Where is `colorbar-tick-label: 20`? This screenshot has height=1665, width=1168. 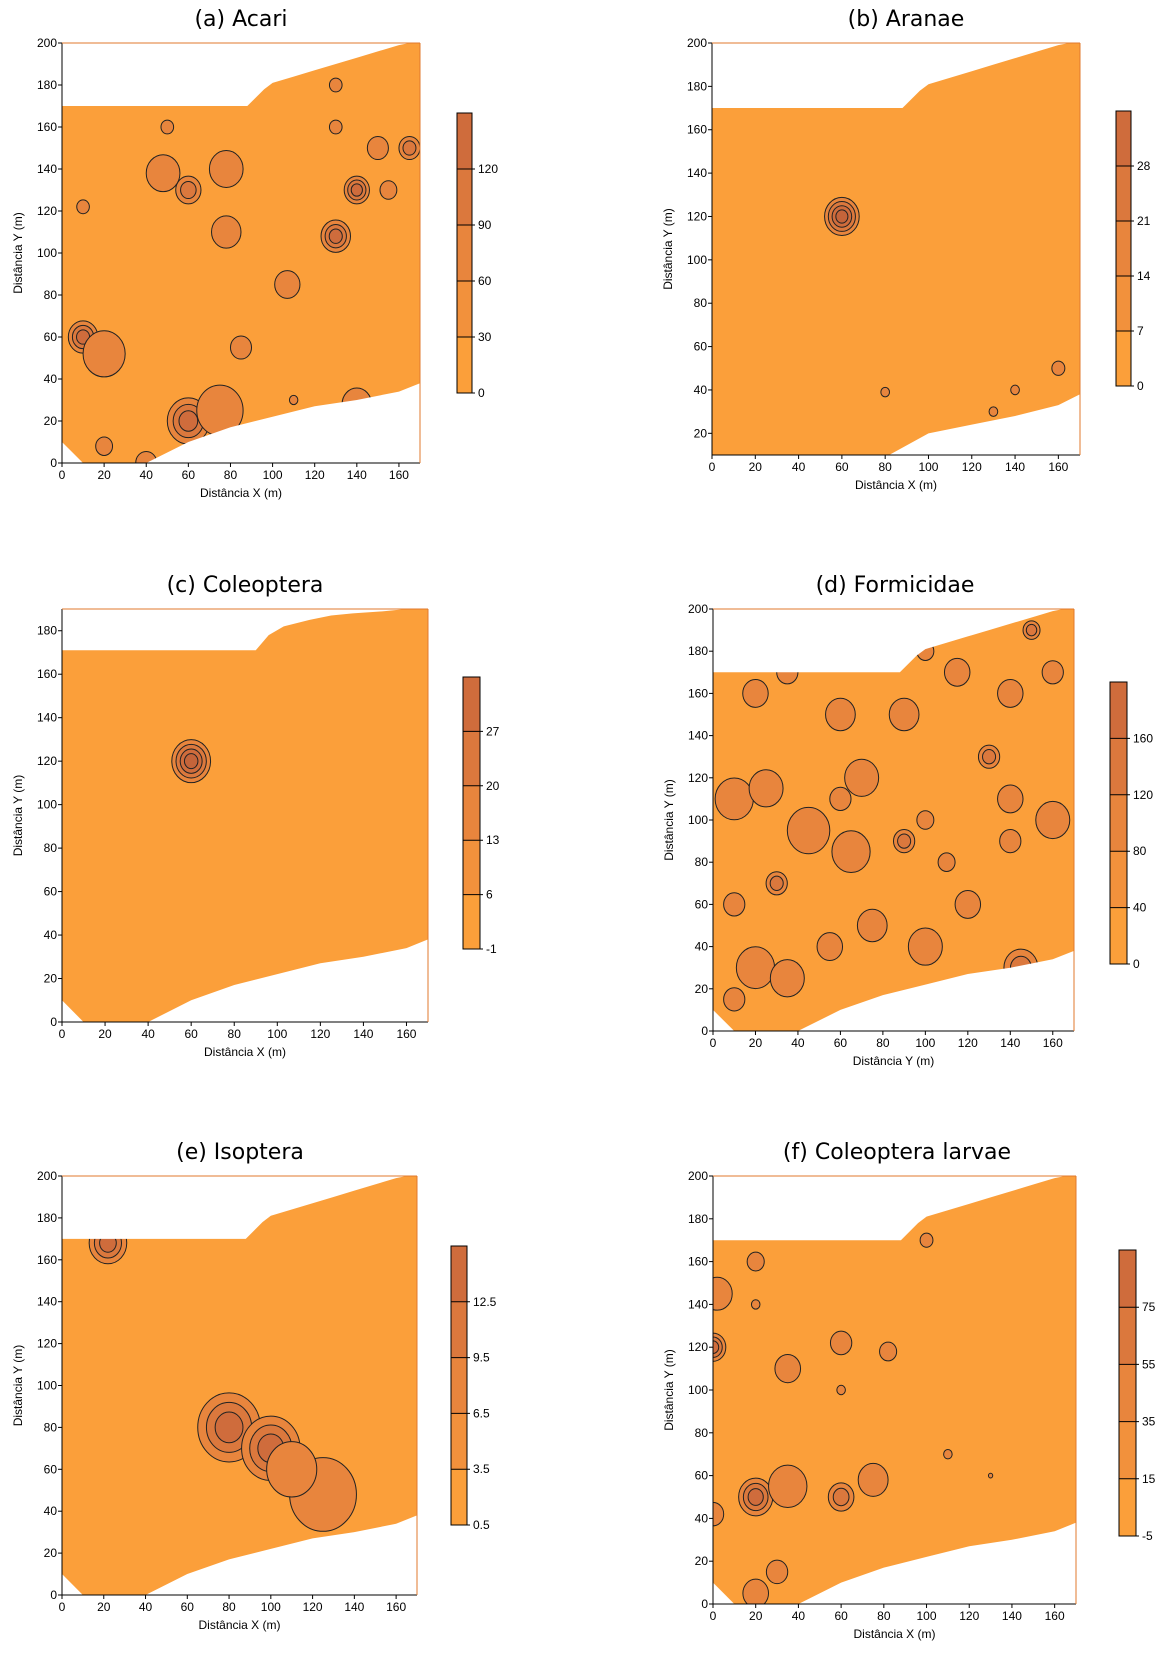 colorbar-tick-label: 20 is located at coordinates (493, 786).